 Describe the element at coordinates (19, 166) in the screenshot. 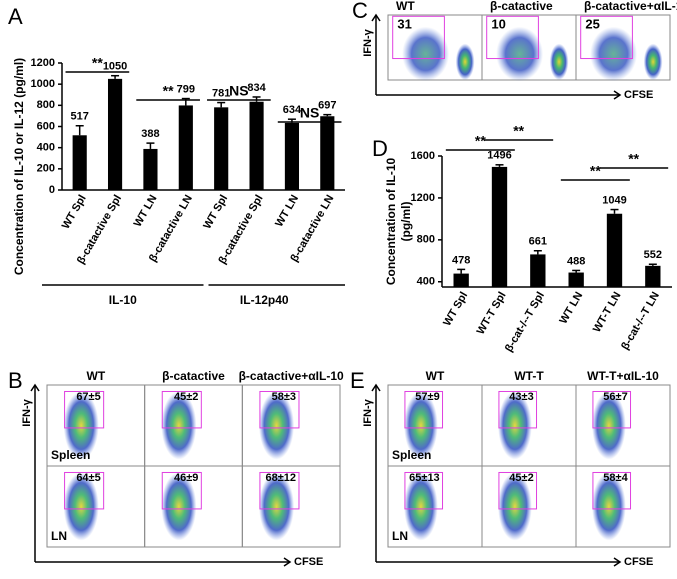

I see `y-axis-label: Concentration of IL-10 or IL-12 (pg/ml)` at that location.